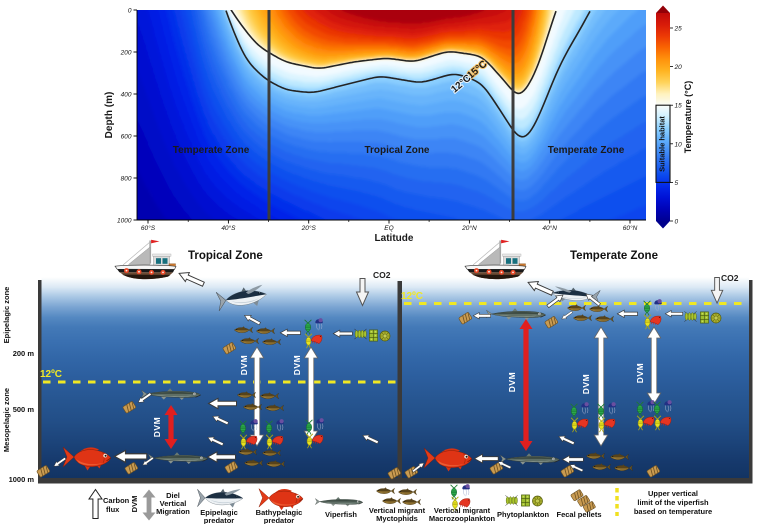 This screenshot has height=524, width=768. Describe the element at coordinates (6, 420) in the screenshot. I see `svg-text: Mesopelagic zone` at that location.